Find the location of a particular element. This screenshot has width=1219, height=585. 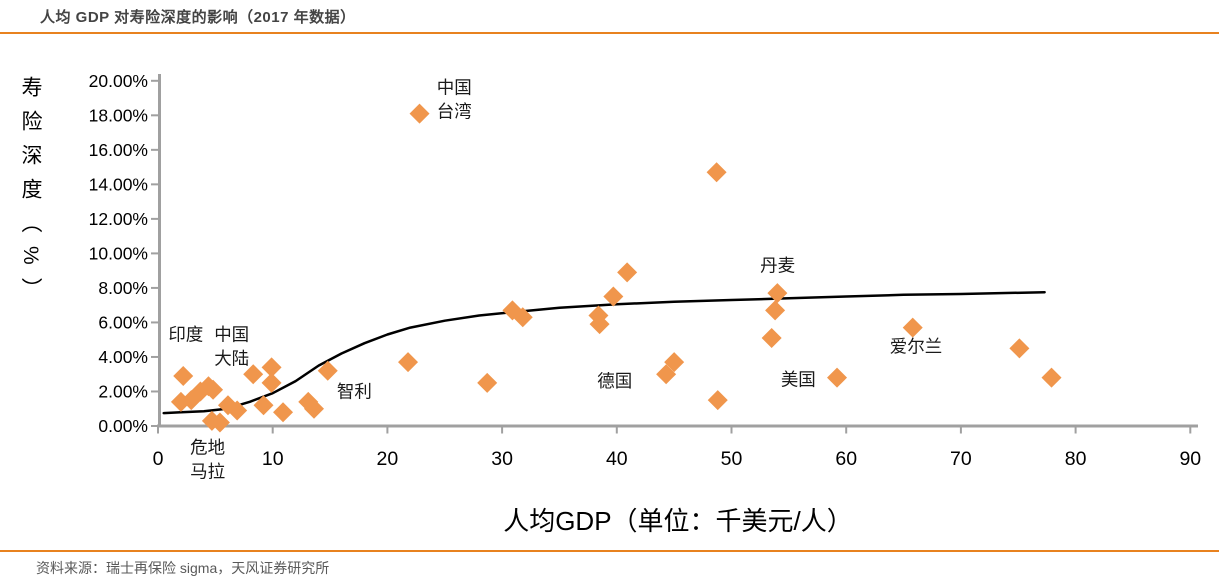

annotation-label-denmark: 丹麦 is located at coordinates (777, 265).